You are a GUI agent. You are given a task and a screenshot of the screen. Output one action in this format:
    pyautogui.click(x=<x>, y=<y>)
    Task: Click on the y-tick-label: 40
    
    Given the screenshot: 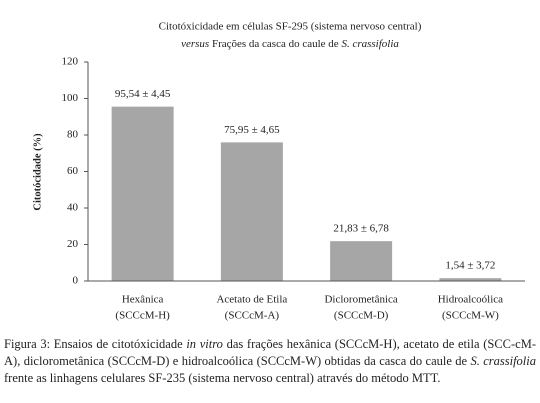 What is the action you would take?
    pyautogui.click(x=73, y=208)
    